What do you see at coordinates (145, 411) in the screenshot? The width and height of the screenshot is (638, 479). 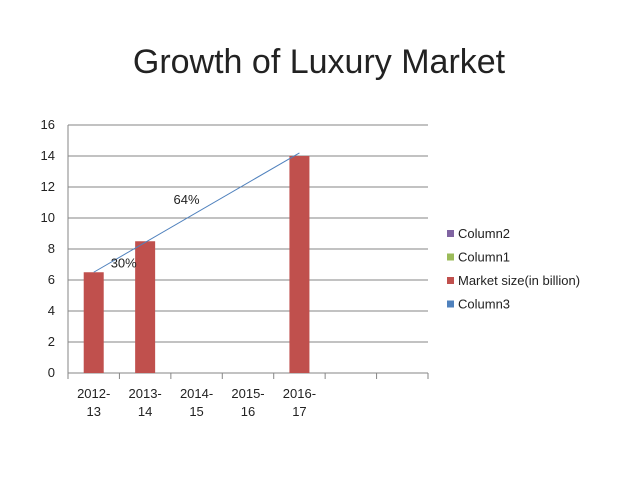 I see `x-tick-label: 14` at bounding box center [145, 411].